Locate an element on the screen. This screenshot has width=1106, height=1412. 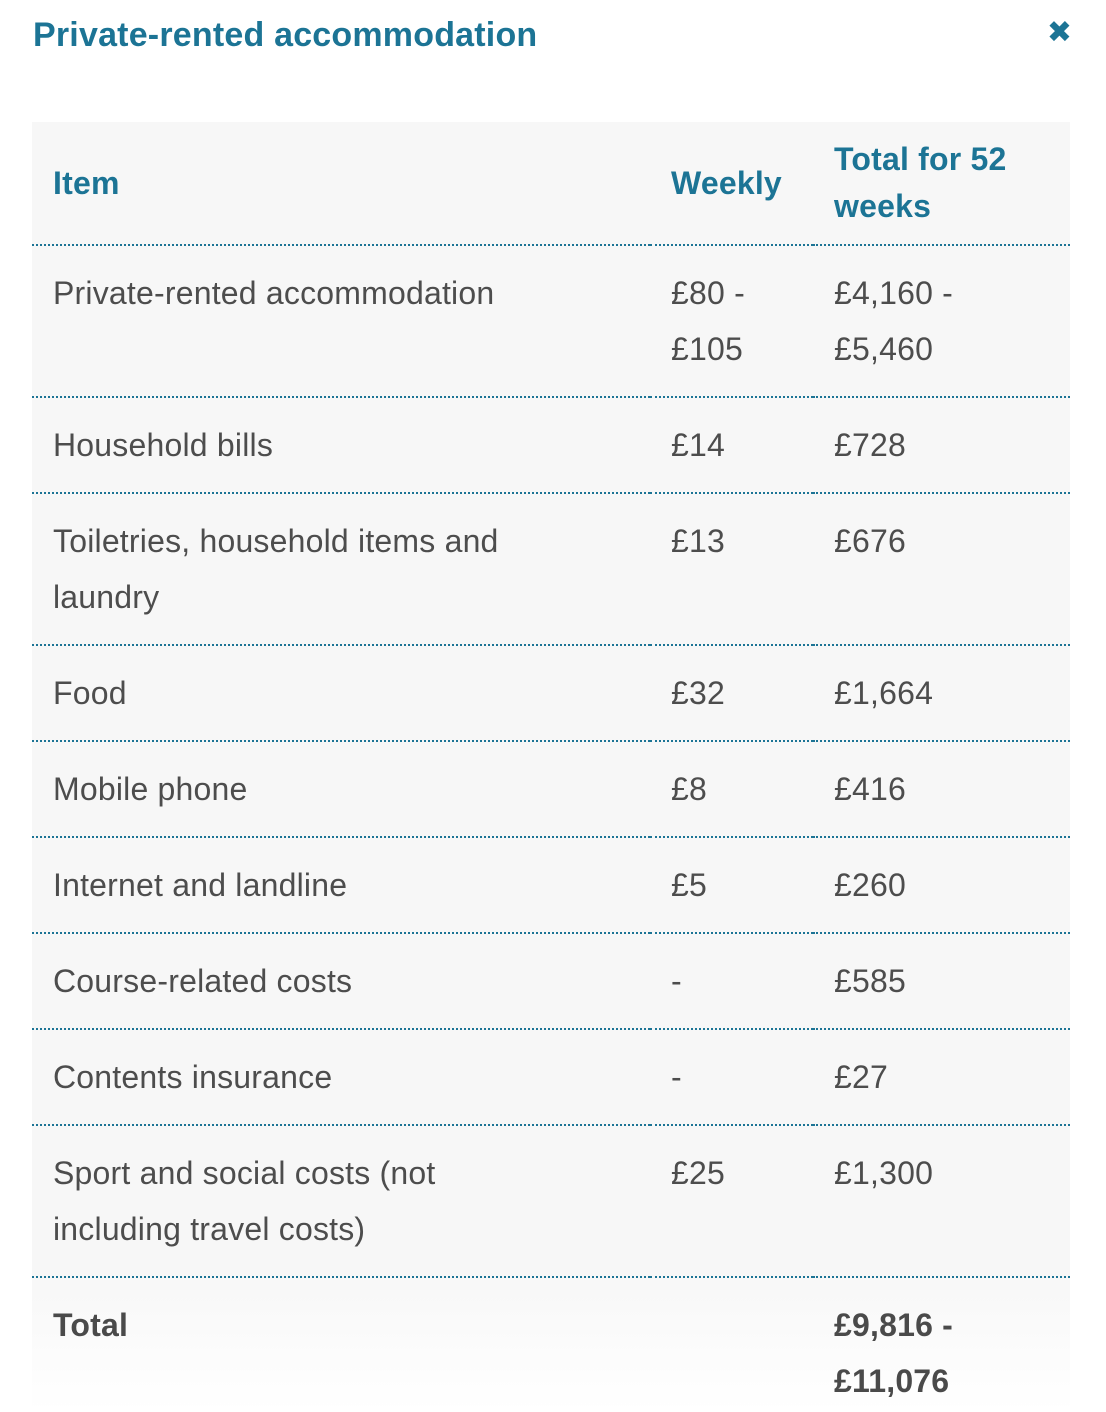
weekly-cell: £32 is located at coordinates (731, 694).